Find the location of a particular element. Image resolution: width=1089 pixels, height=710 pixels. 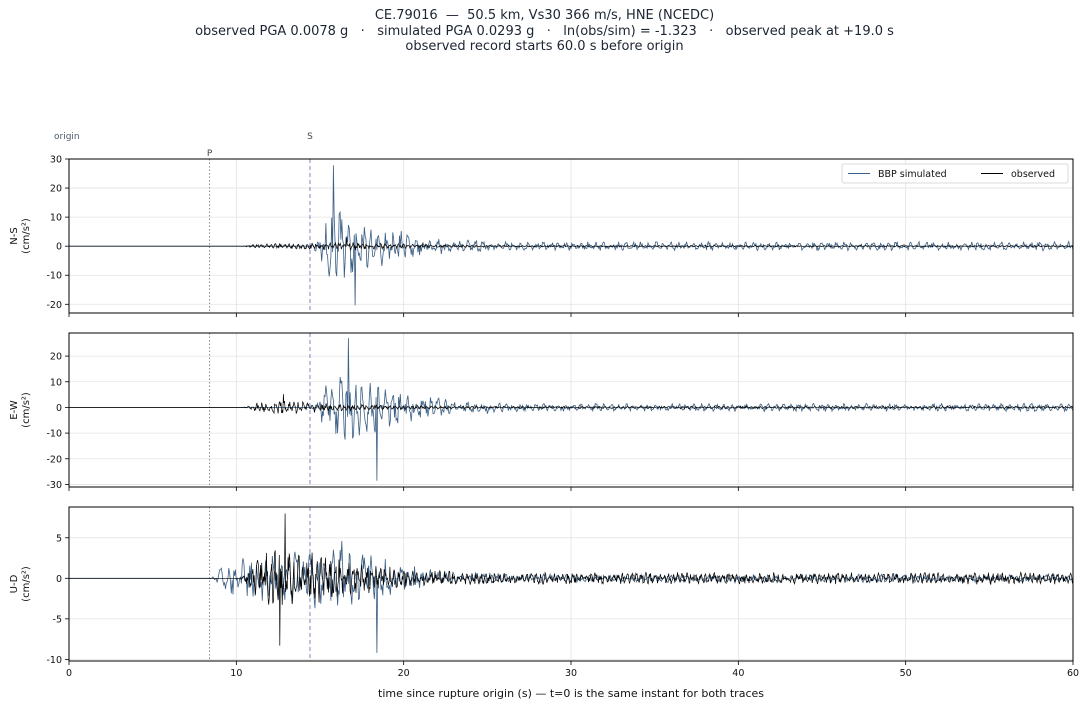

y-tick-label: -5 is located at coordinates (57, 619).